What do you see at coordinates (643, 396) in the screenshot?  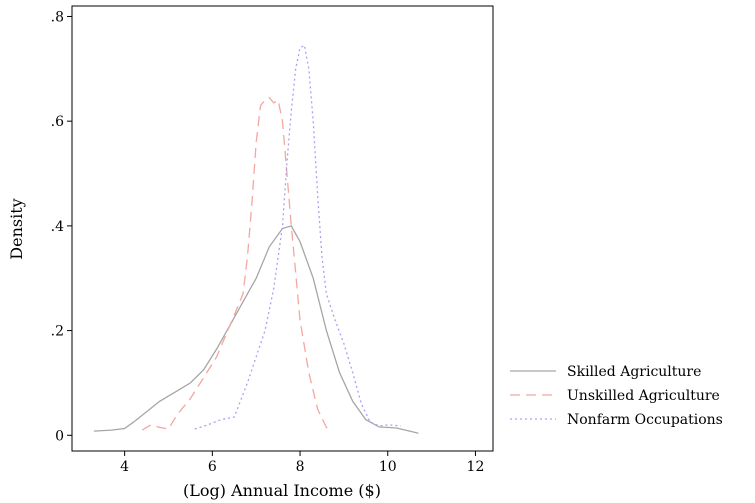 I see `legend-label-1: Unskilled Agriculture` at bounding box center [643, 396].